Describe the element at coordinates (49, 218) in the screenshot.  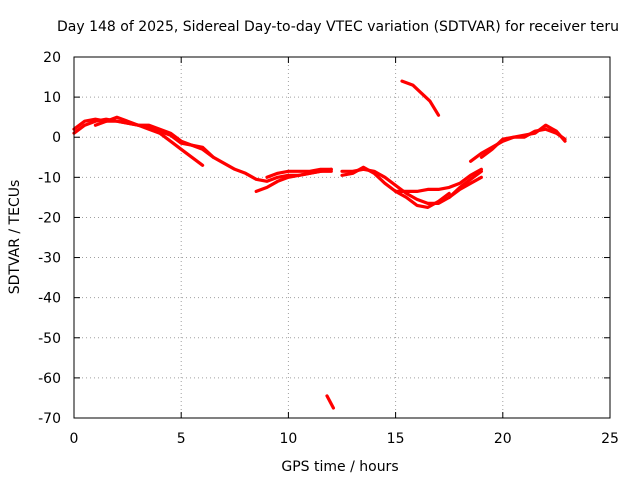
I see `y-tick-label: -20` at that location.